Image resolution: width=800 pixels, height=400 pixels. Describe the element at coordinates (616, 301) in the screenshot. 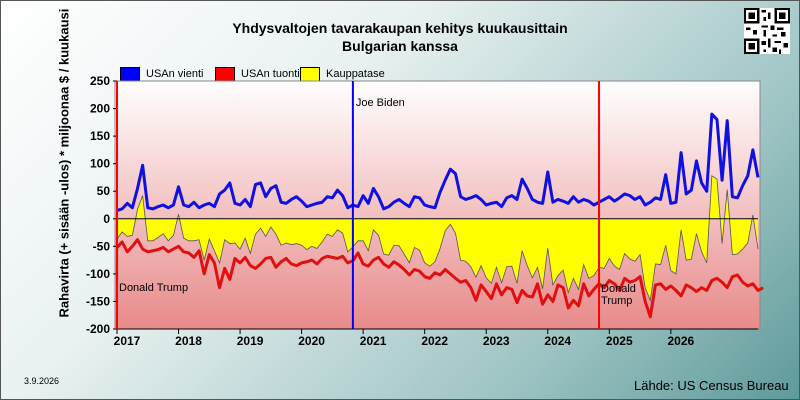

I see `annotation-label-line: Trump` at that location.